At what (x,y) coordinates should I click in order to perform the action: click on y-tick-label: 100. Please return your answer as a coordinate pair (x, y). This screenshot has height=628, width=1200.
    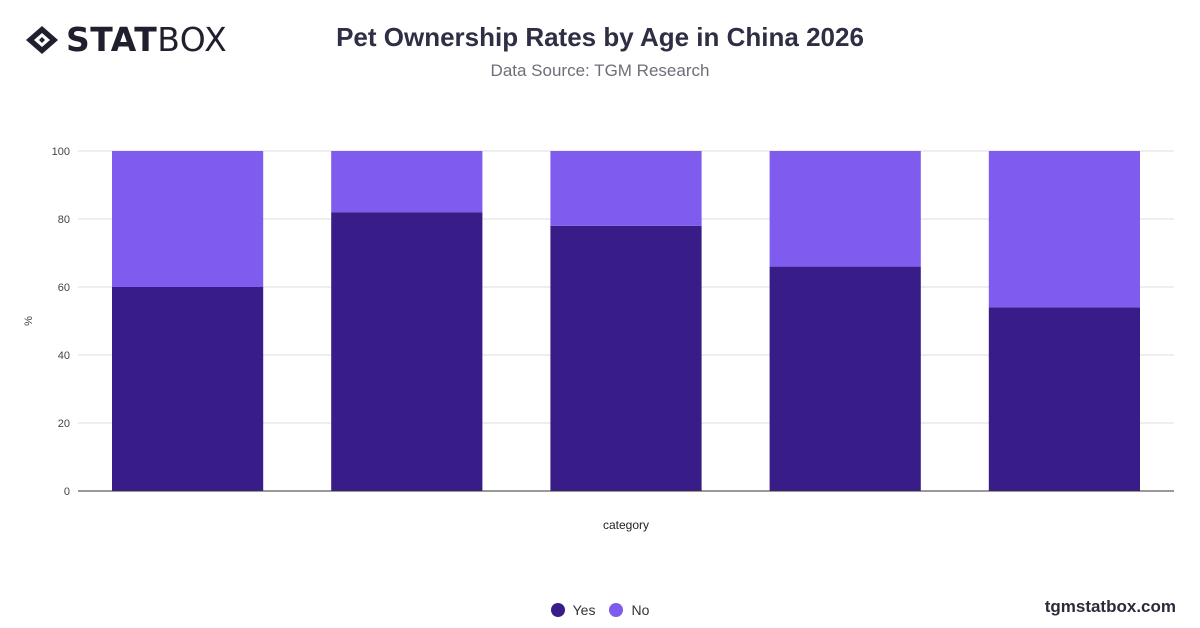
    Looking at the image, I should click on (61, 152).